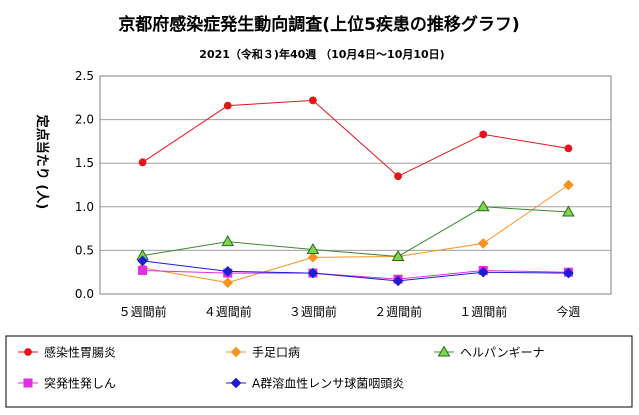 The height and width of the screenshot is (415, 639). I want to click on y-tick-label: 1.5, so click(84, 163).